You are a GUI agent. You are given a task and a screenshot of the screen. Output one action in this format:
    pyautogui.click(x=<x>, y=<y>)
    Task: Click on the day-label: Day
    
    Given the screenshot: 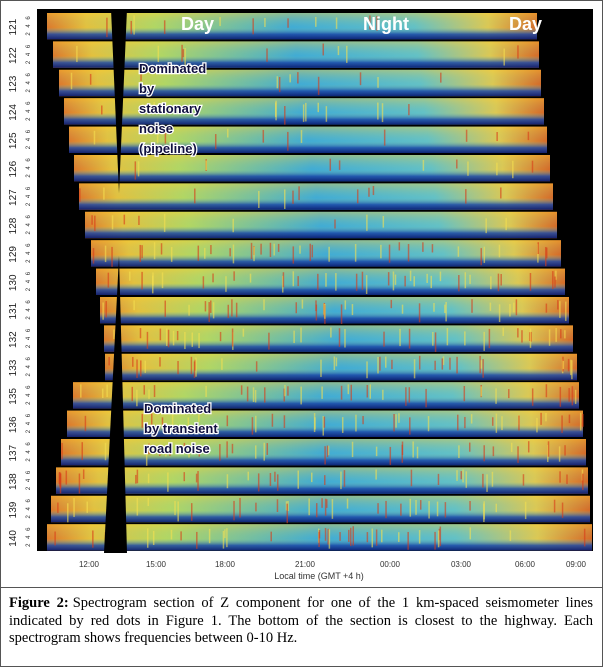 What is the action you would take?
    pyautogui.click(x=197, y=24)
    